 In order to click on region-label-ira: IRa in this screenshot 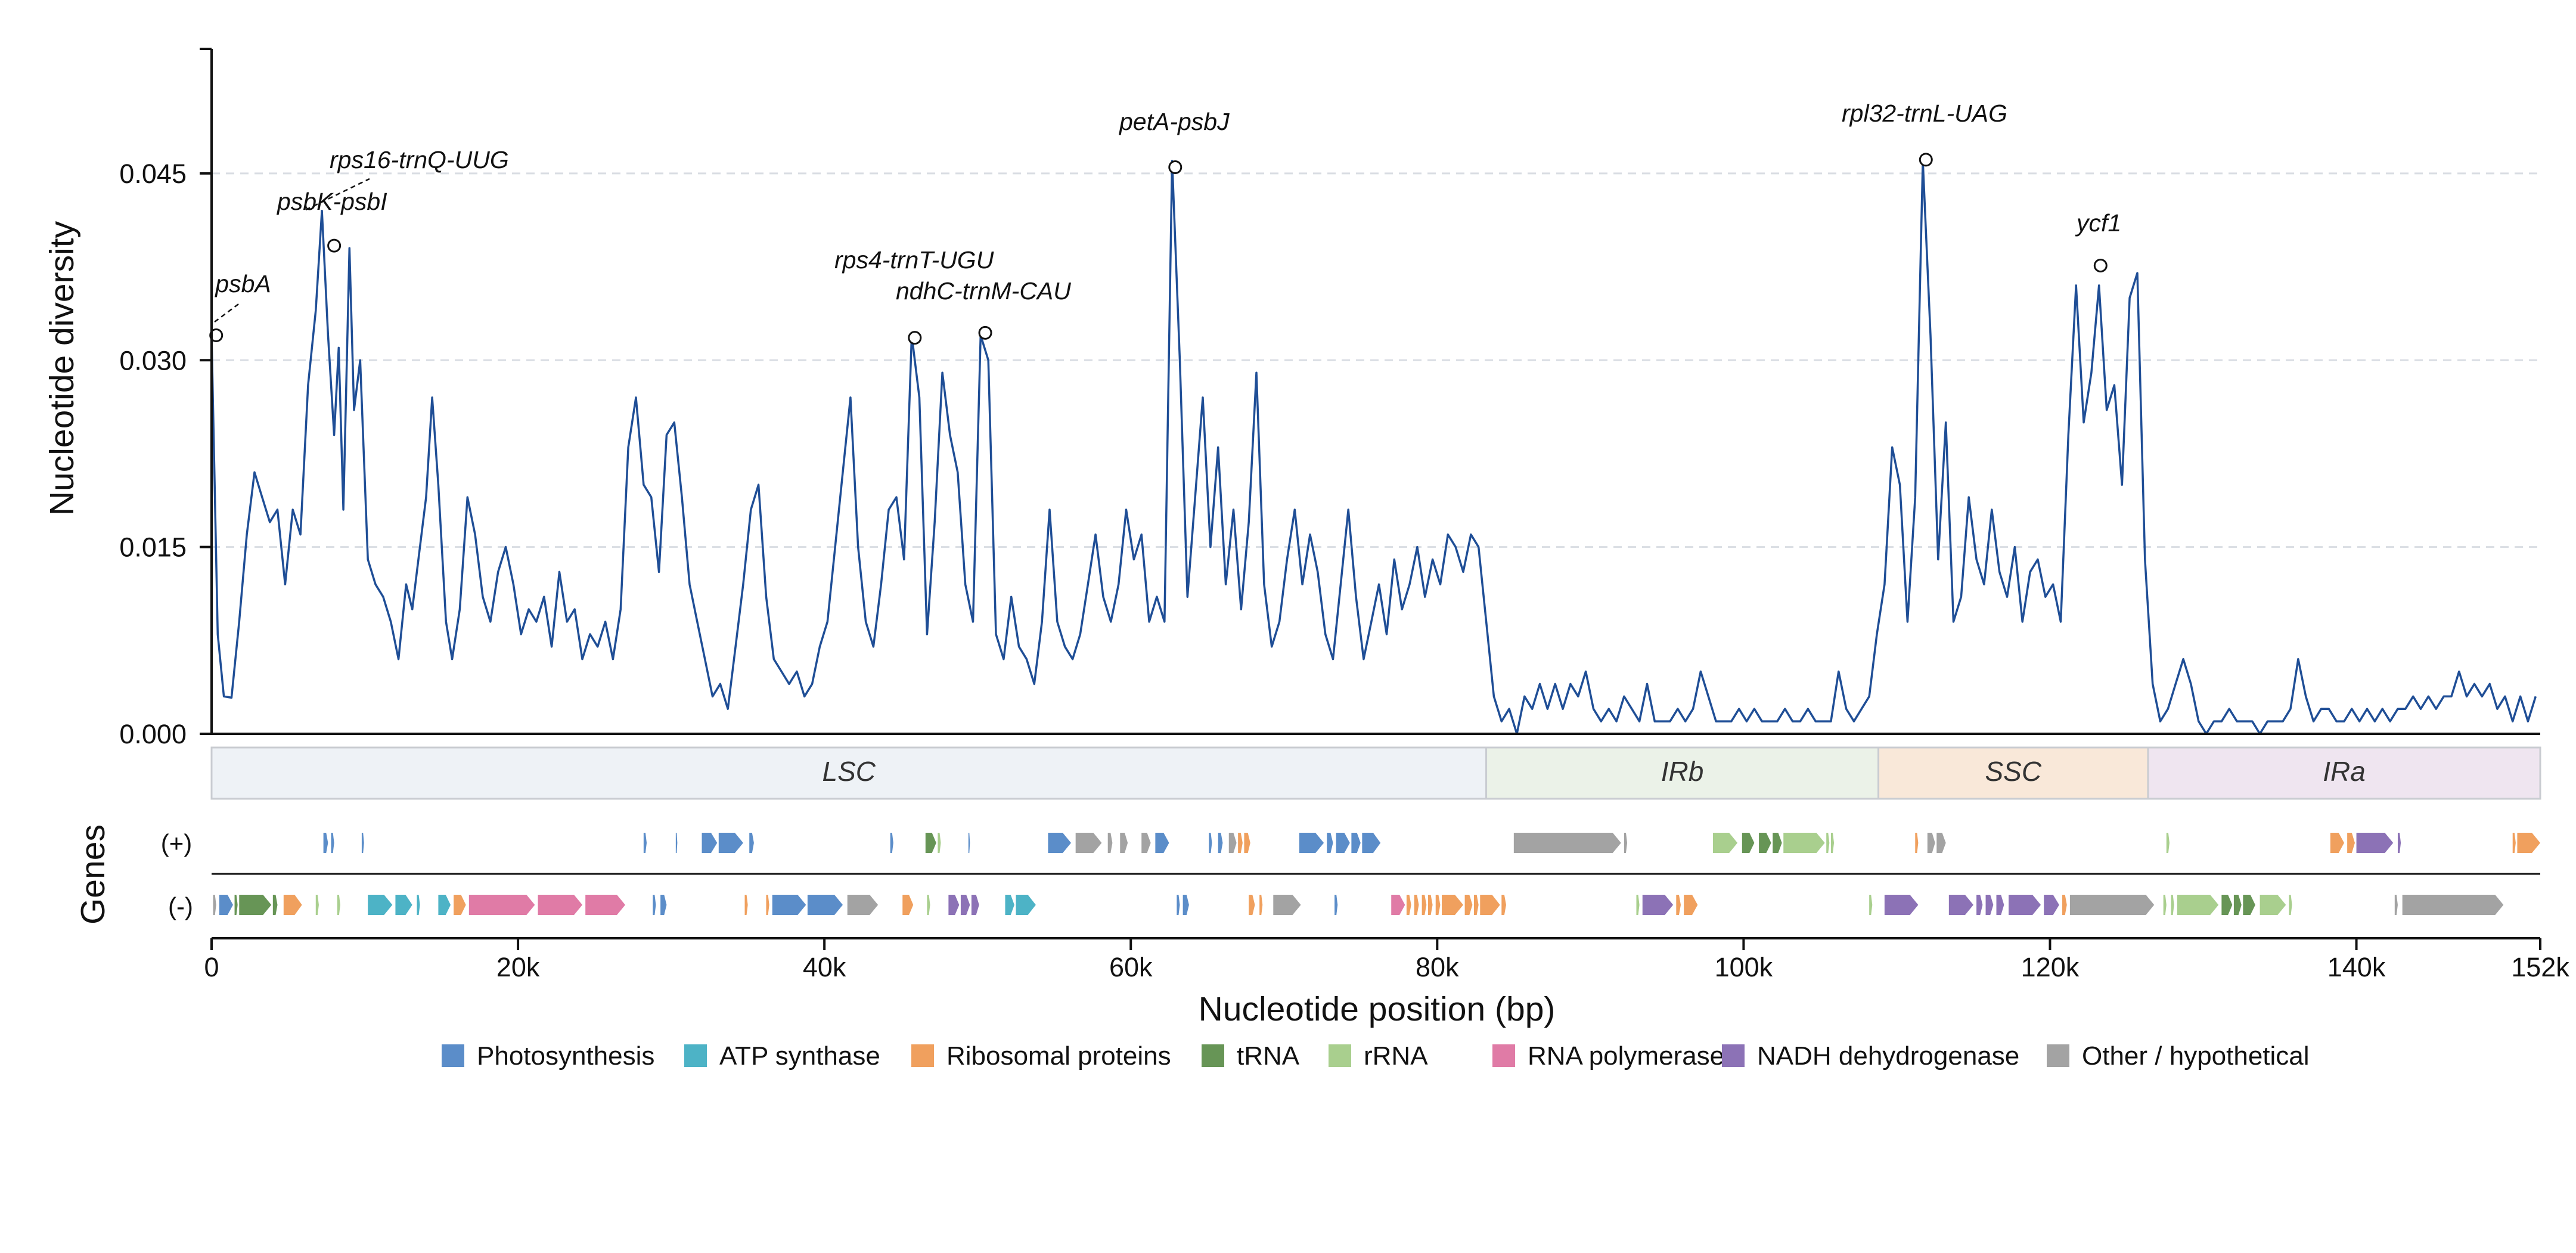, I will do `click(2344, 771)`.